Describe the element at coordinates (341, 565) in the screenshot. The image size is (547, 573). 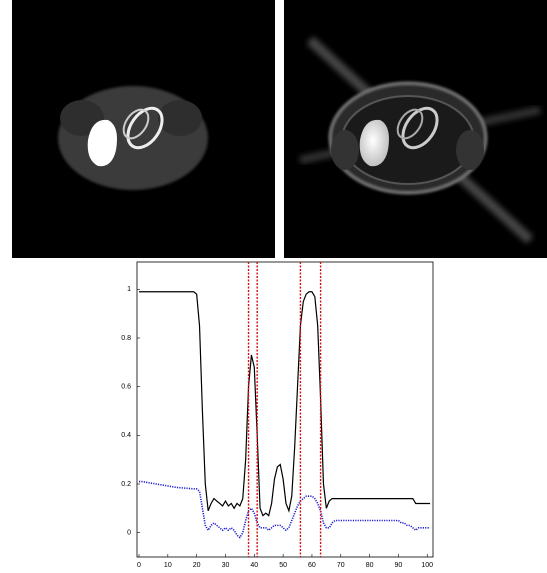
I see `x-tick-label: 70` at that location.